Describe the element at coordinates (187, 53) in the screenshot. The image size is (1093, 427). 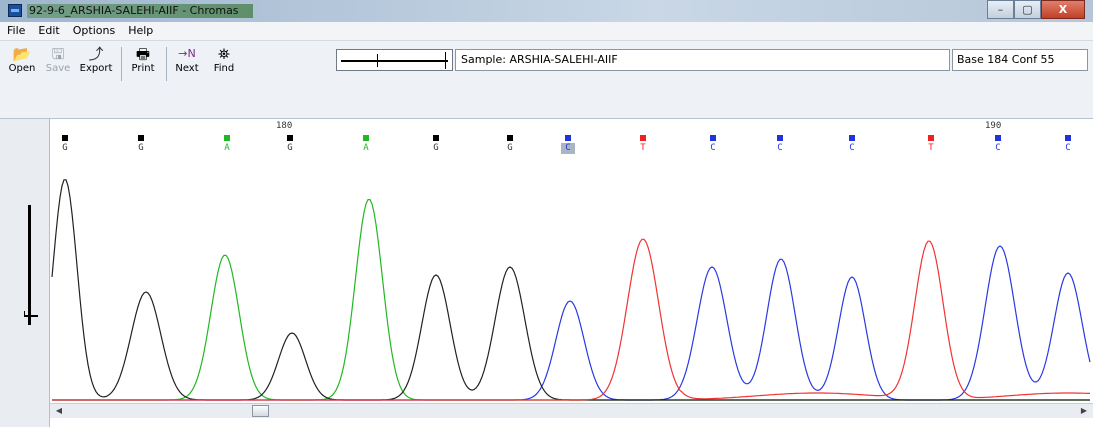
I see `next-n-icon: →N` at that location.